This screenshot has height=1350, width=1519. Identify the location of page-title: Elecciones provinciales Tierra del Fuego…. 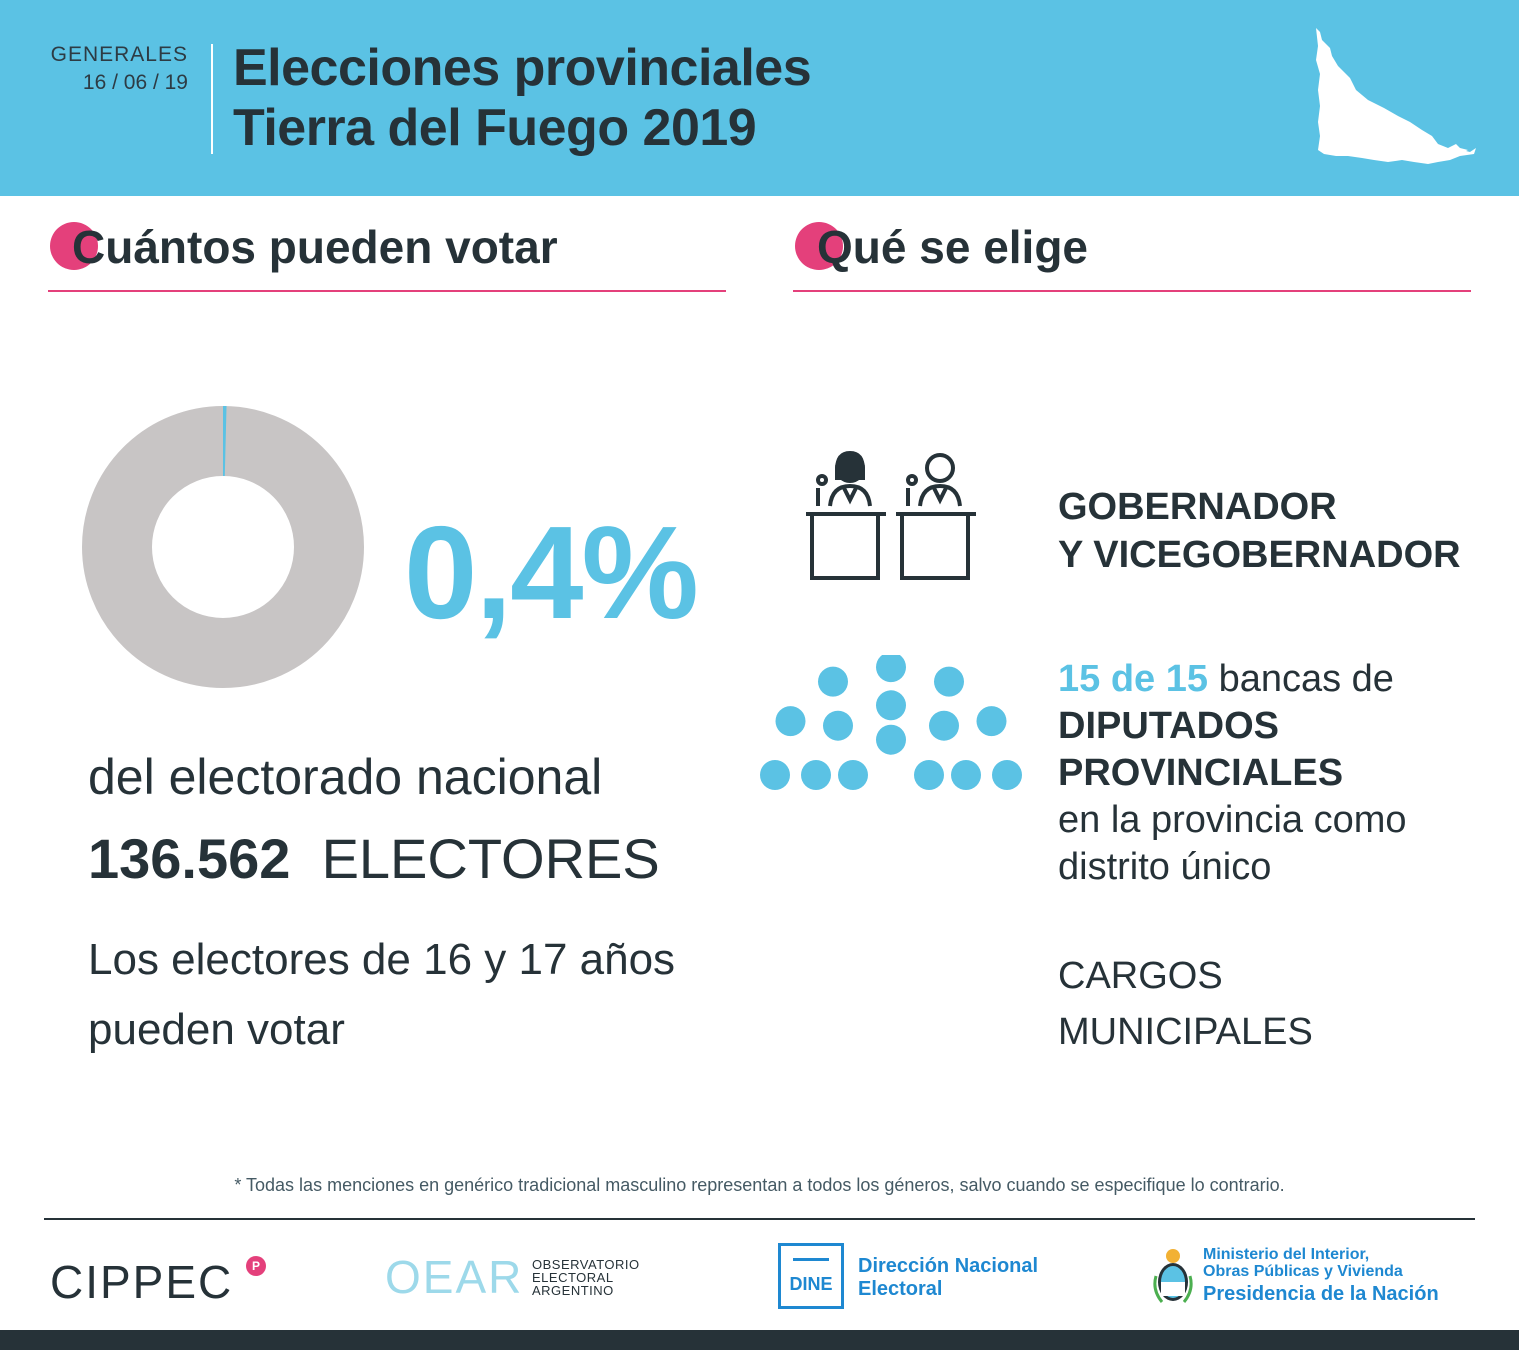
(522, 98).